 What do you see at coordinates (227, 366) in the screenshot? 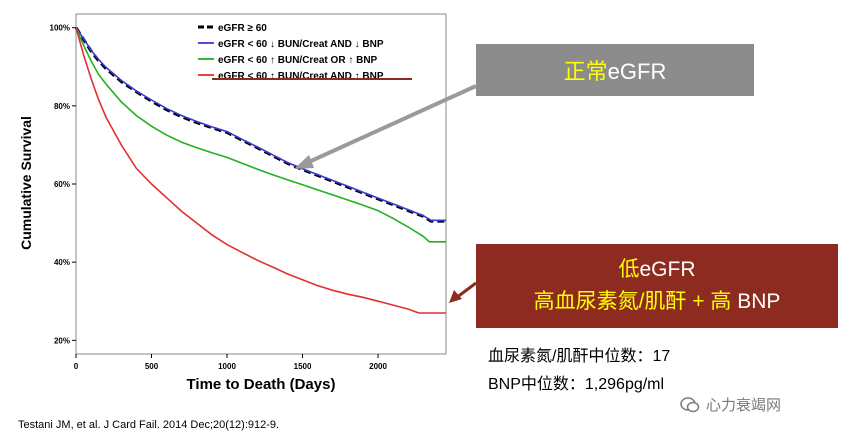
I see `x-tick-label: 1000` at bounding box center [227, 366].